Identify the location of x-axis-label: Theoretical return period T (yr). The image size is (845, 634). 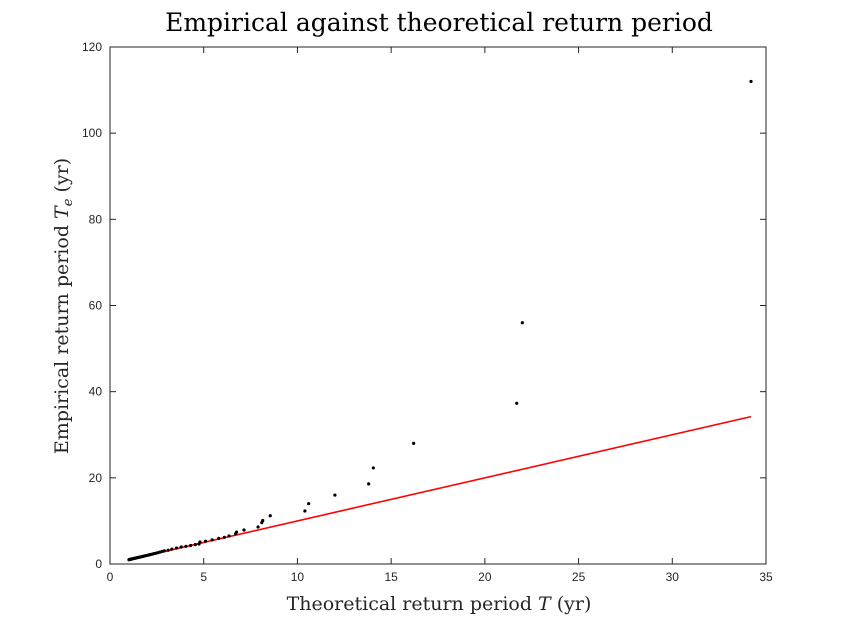
(439, 604).